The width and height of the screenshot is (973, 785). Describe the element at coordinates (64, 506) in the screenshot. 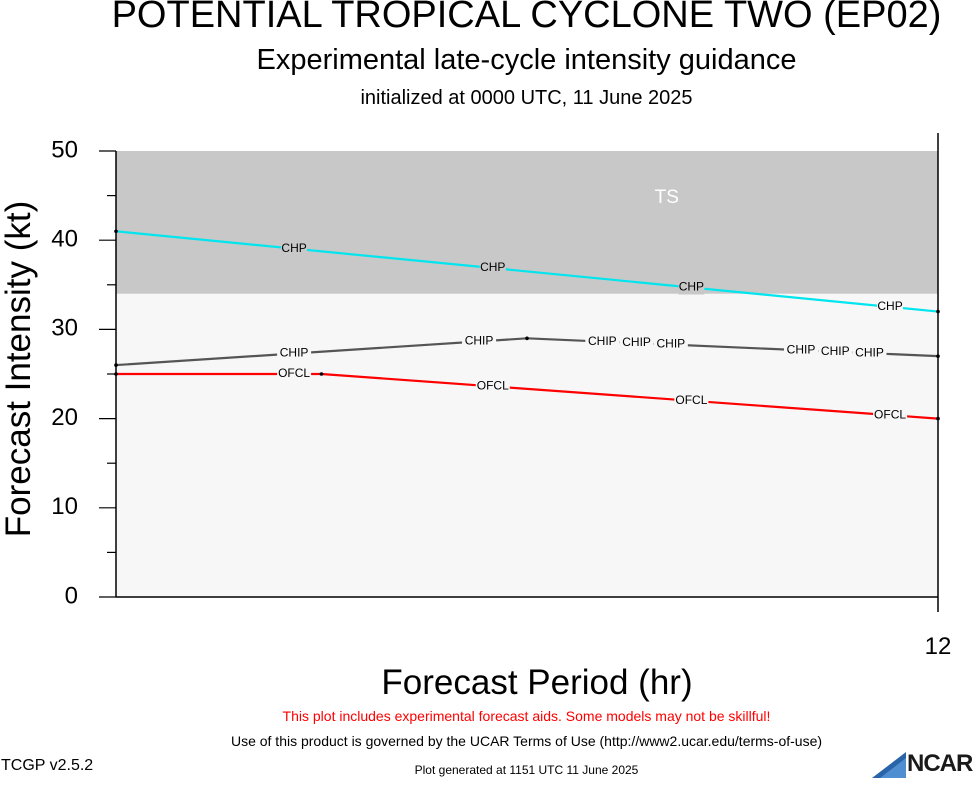

I see `y-tick-label: 10` at that location.